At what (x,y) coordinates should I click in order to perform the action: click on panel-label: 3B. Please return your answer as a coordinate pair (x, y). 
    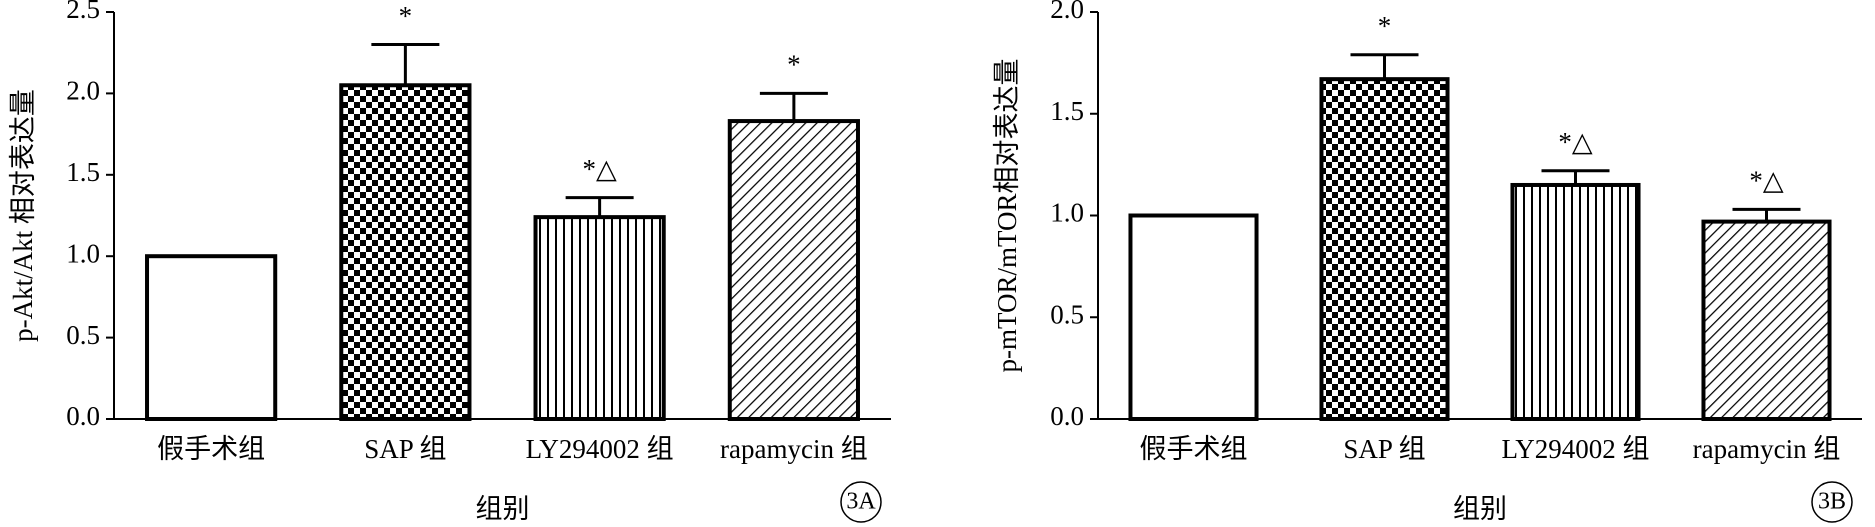
    Looking at the image, I should click on (1832, 502).